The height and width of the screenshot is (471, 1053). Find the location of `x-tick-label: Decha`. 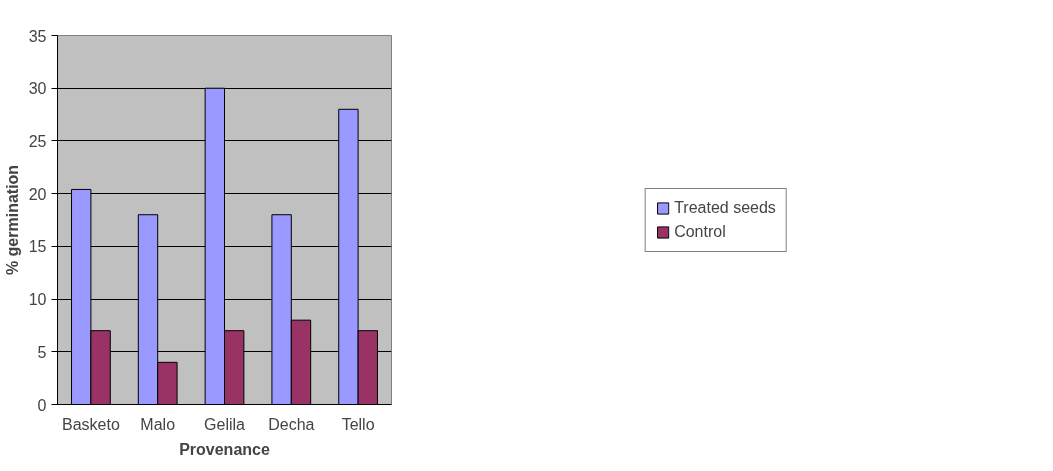

x-tick-label: Decha is located at coordinates (291, 424).